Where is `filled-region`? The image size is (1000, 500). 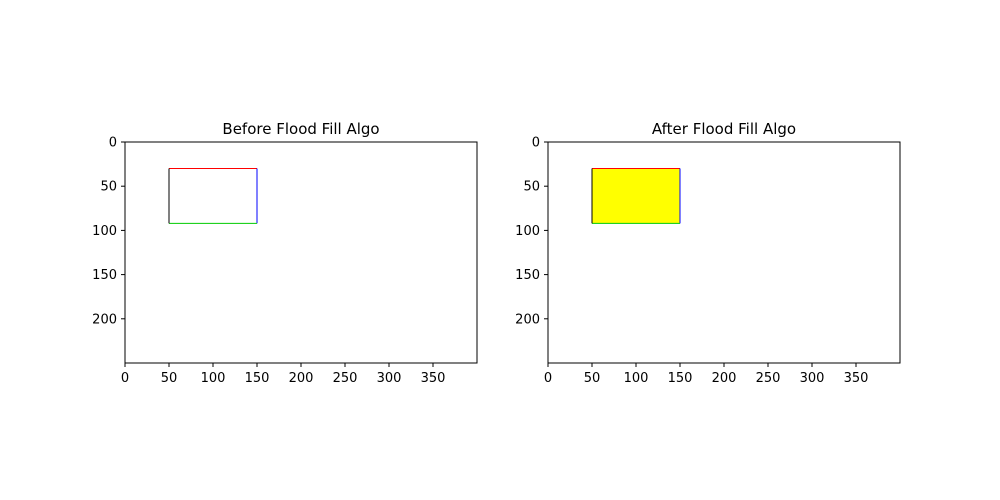
filled-region is located at coordinates (636, 196).